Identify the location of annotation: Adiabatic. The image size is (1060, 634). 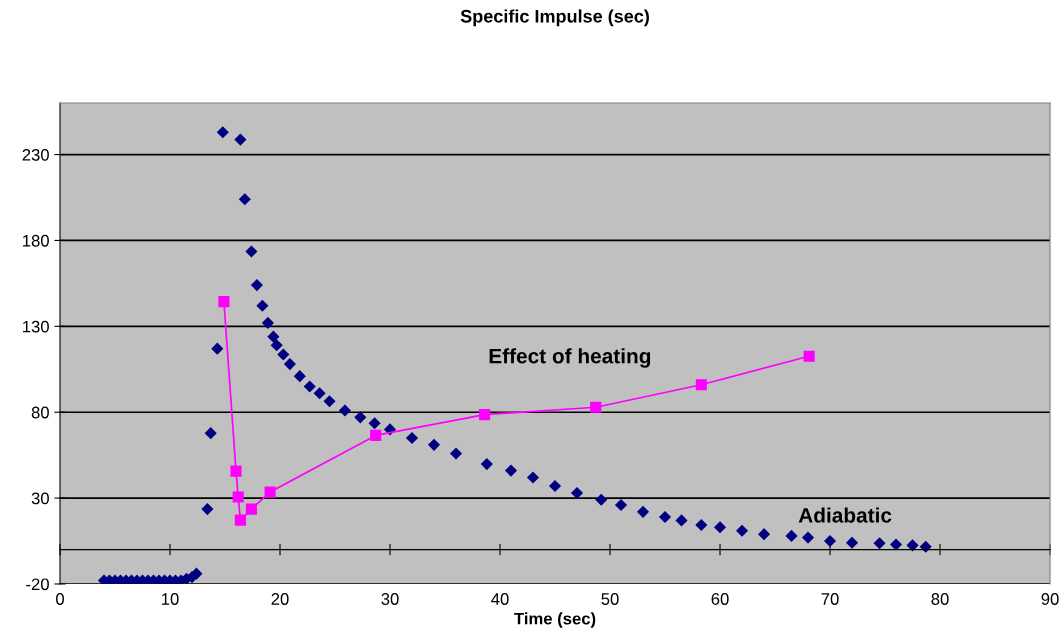
(845, 515).